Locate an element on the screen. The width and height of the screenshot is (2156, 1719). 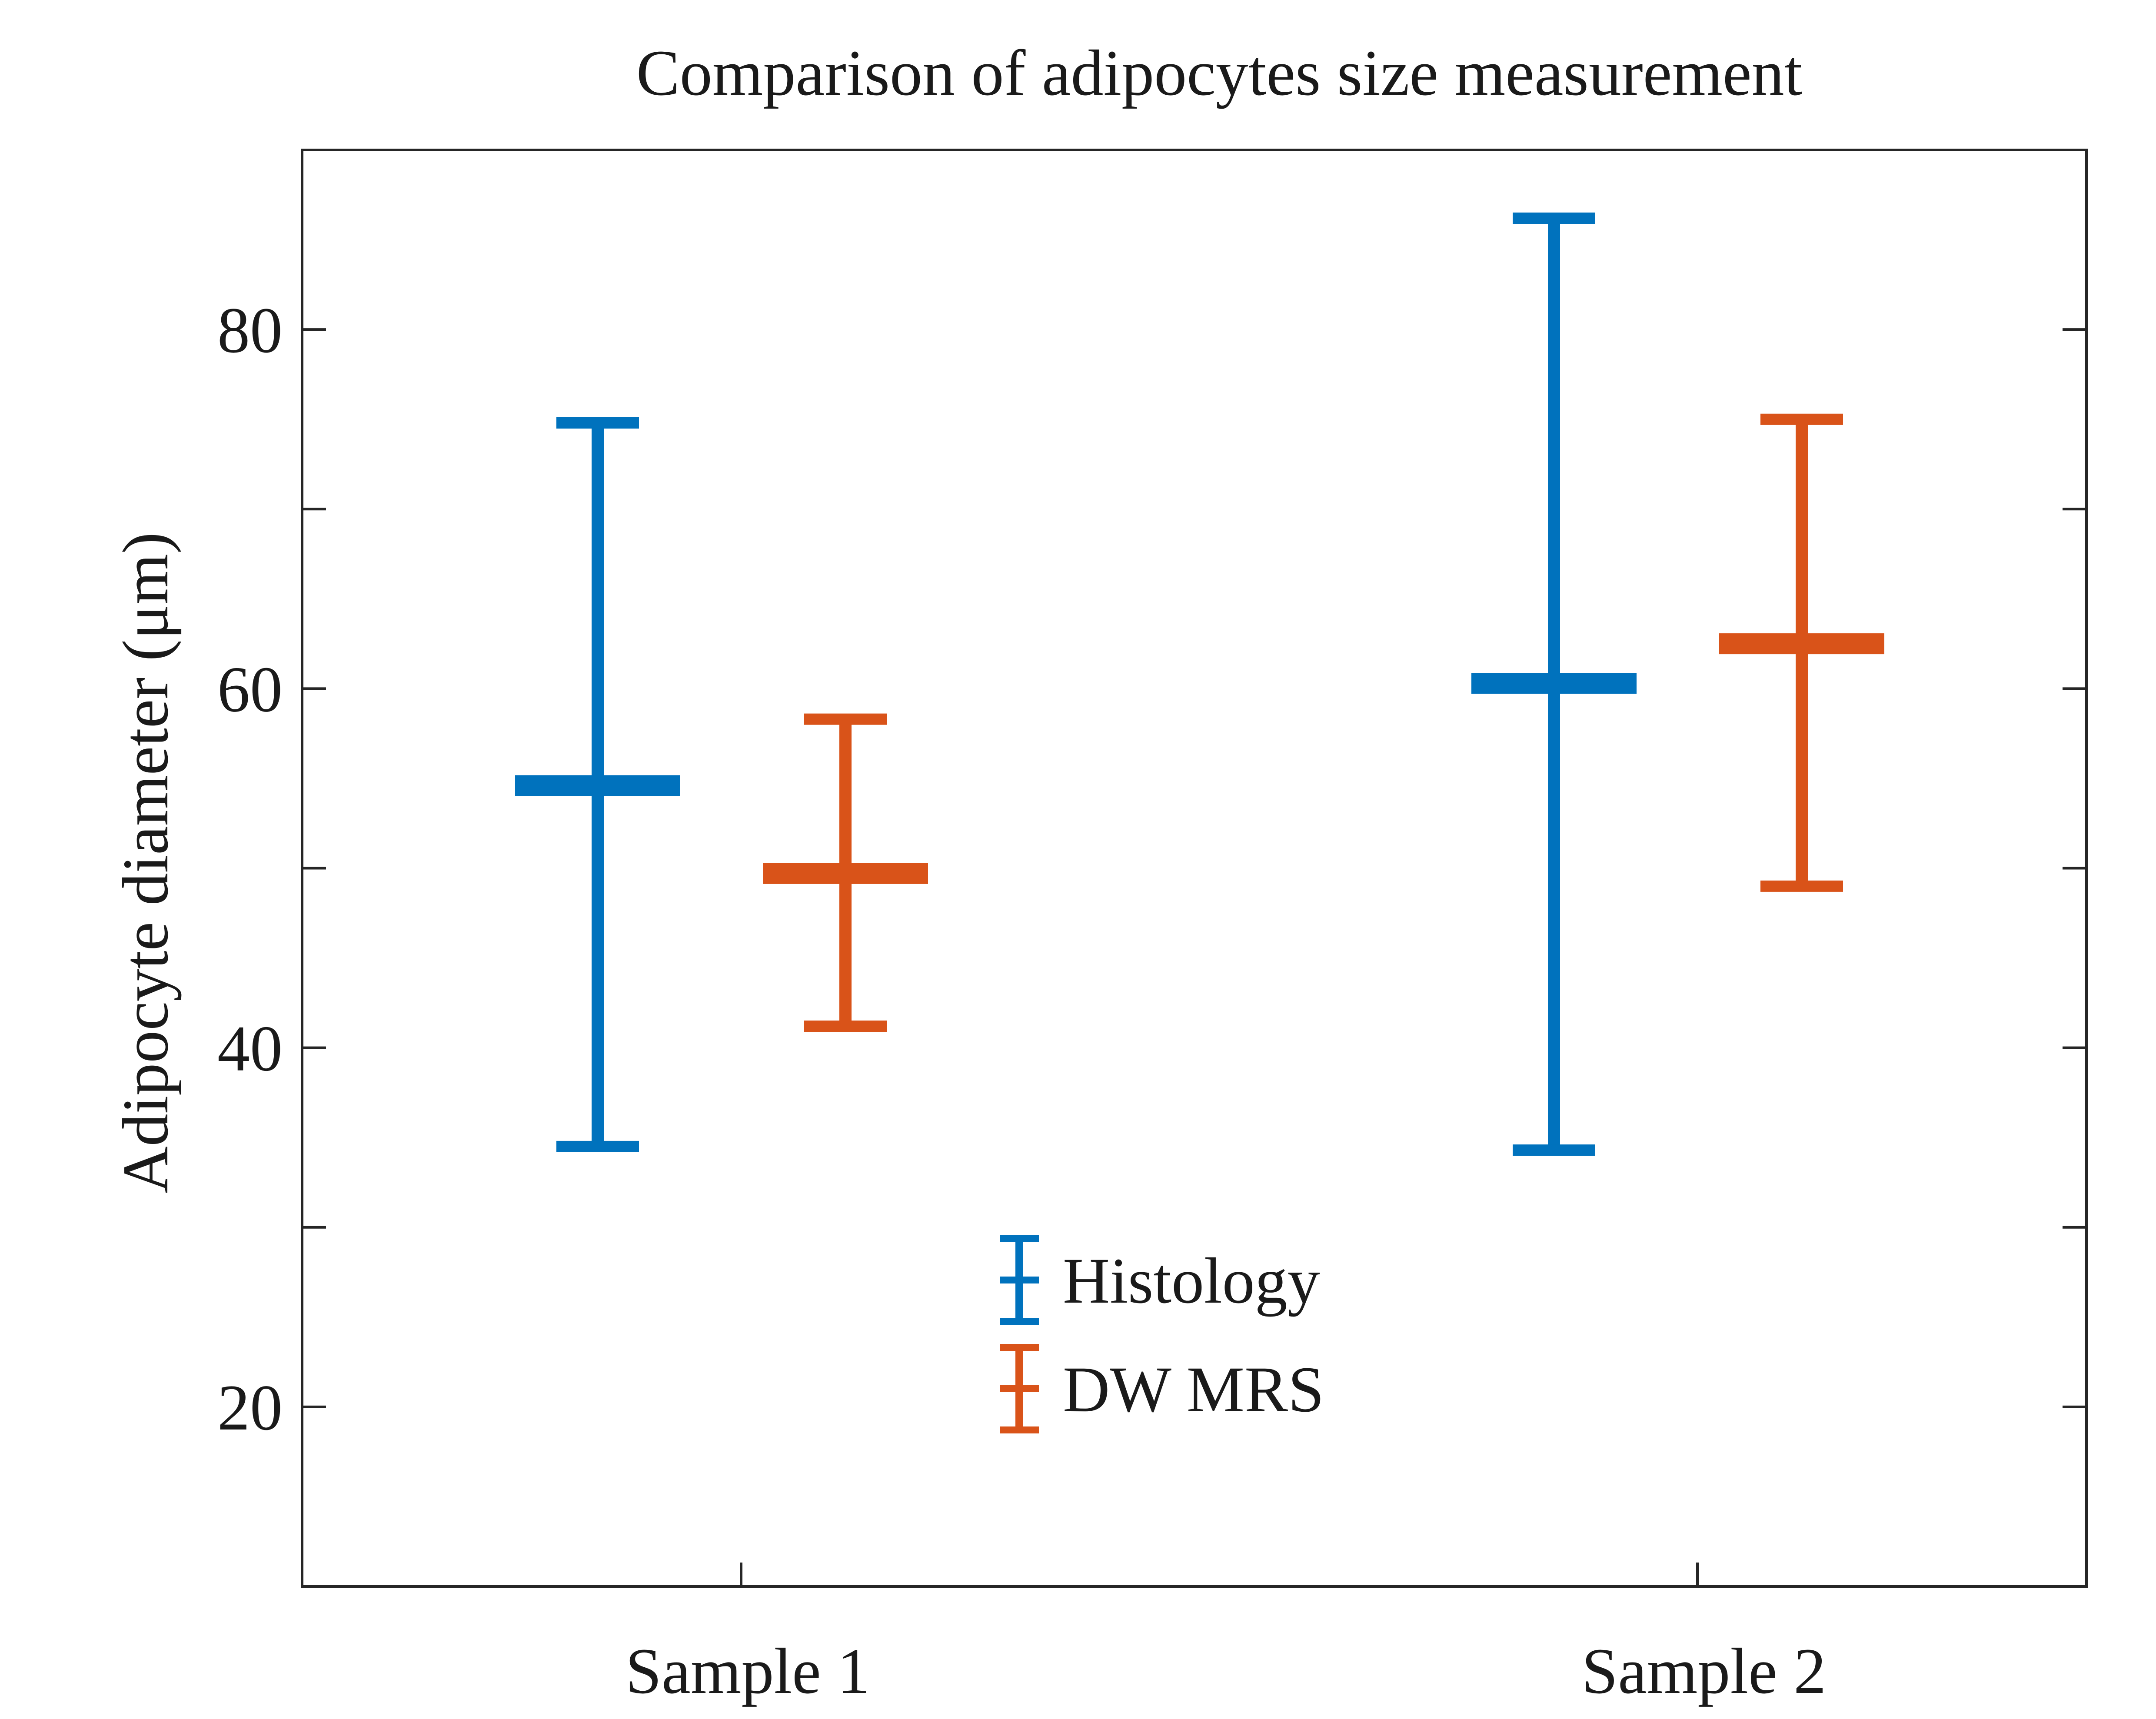
x-tick-label: Sample 2 is located at coordinates (1704, 1671).